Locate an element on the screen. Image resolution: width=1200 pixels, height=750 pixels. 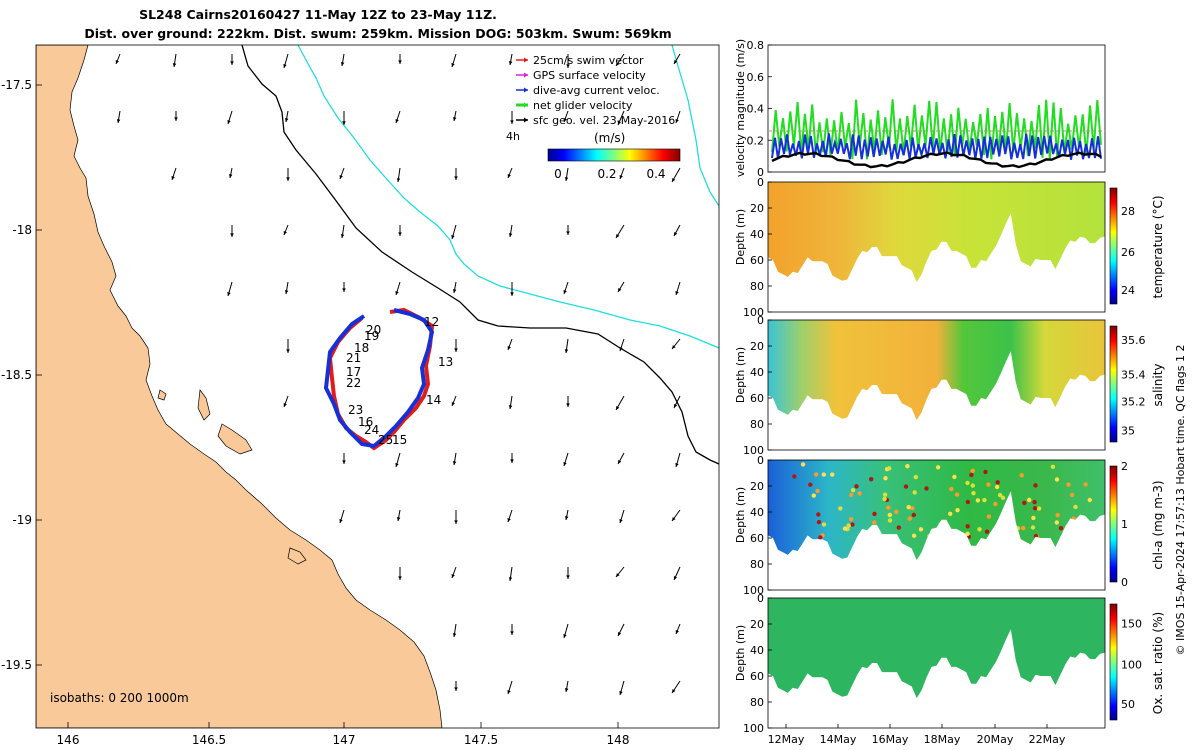
dive-avg-current-series is located at coordinates (936, 146).